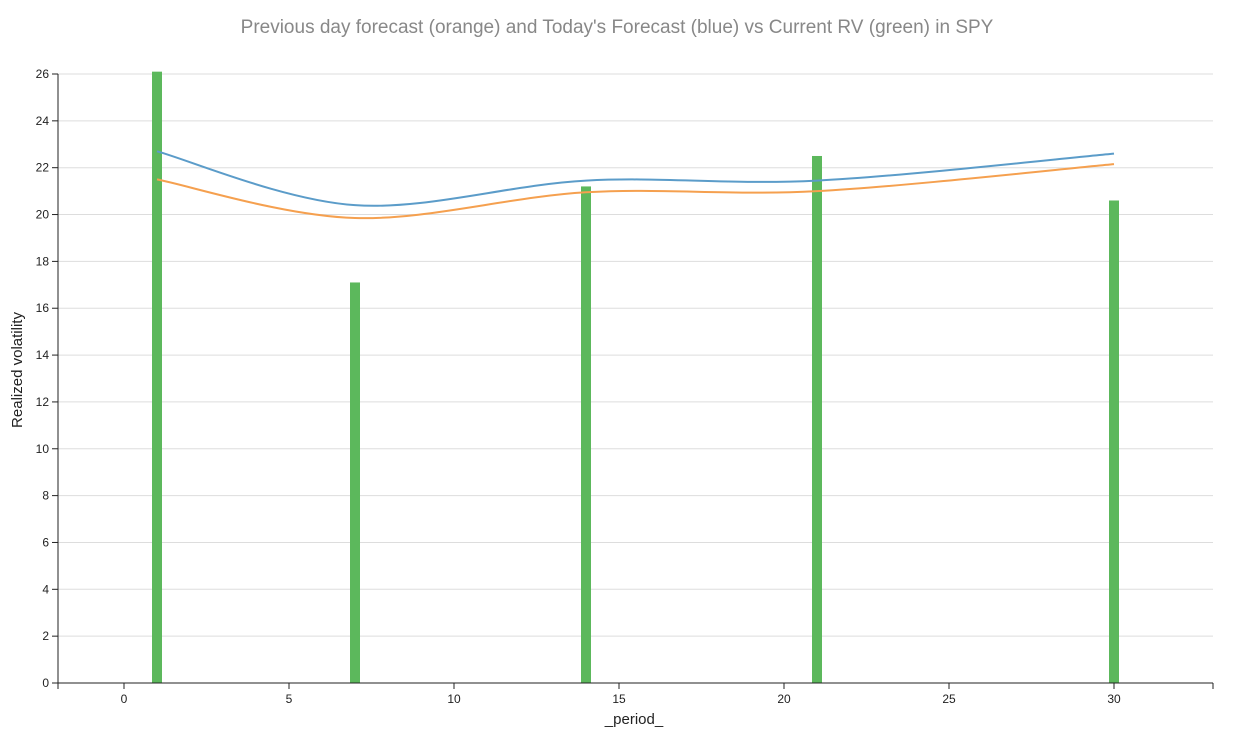 The height and width of the screenshot is (746, 1235). What do you see at coordinates (45, 589) in the screenshot?
I see `y-tick-label: 4` at bounding box center [45, 589].